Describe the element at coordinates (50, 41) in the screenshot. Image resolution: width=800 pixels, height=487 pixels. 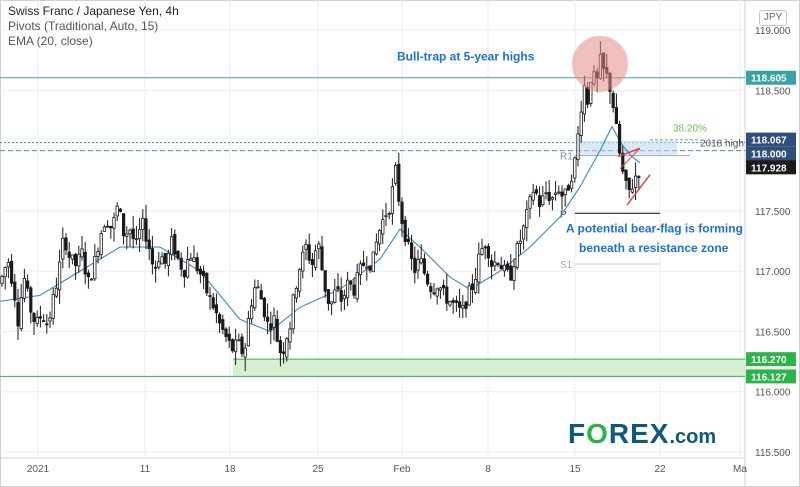
I see `legend-ema: EMA (20, close)` at that location.